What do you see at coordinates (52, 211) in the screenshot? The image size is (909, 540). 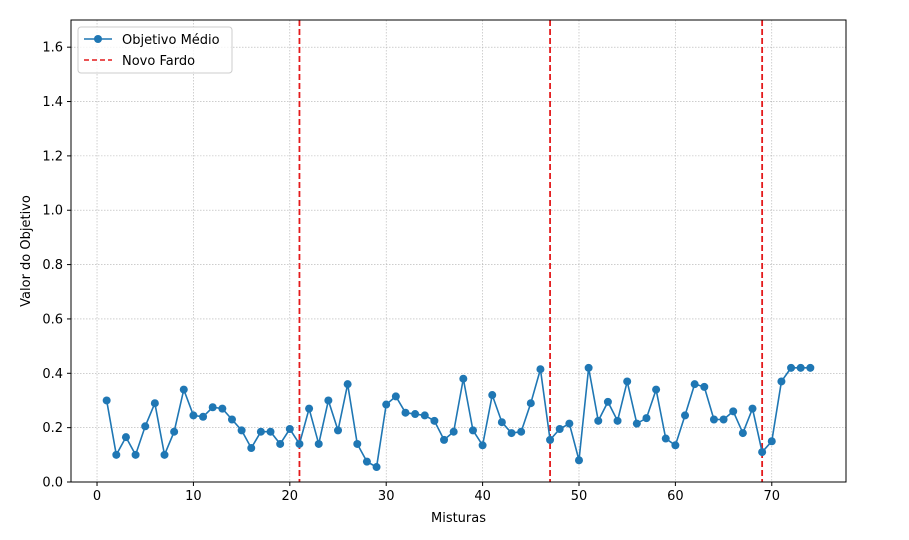 I see `y-tick-label: 1.0` at bounding box center [52, 211].